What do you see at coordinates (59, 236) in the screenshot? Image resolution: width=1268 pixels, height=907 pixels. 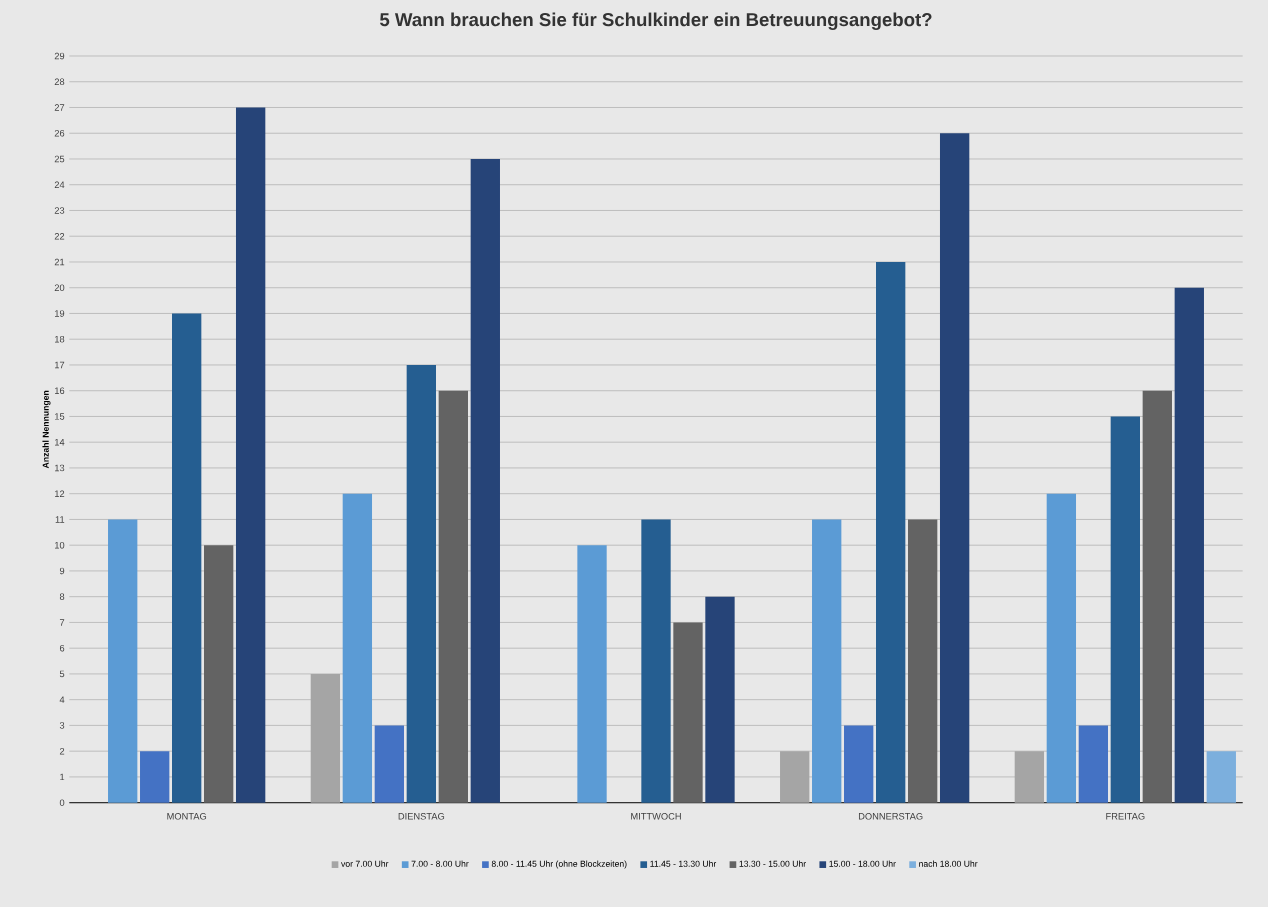 I see `y-tick-label: 22` at bounding box center [59, 236].